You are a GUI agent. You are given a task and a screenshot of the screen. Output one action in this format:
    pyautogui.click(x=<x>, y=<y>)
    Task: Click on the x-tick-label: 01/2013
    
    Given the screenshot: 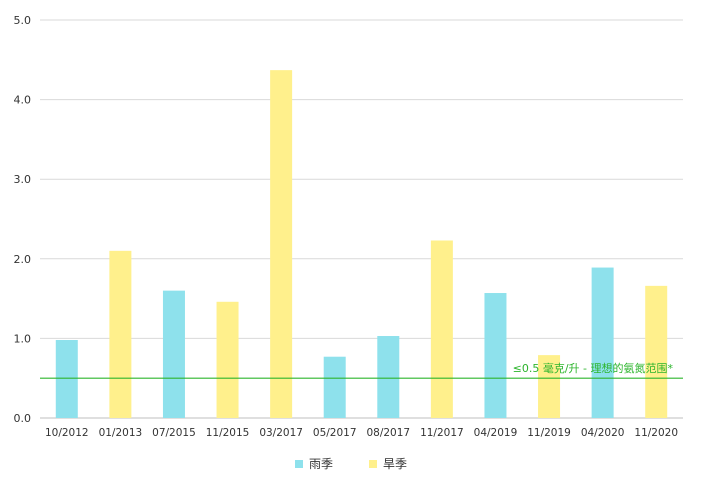 What is the action you would take?
    pyautogui.click(x=121, y=433)
    